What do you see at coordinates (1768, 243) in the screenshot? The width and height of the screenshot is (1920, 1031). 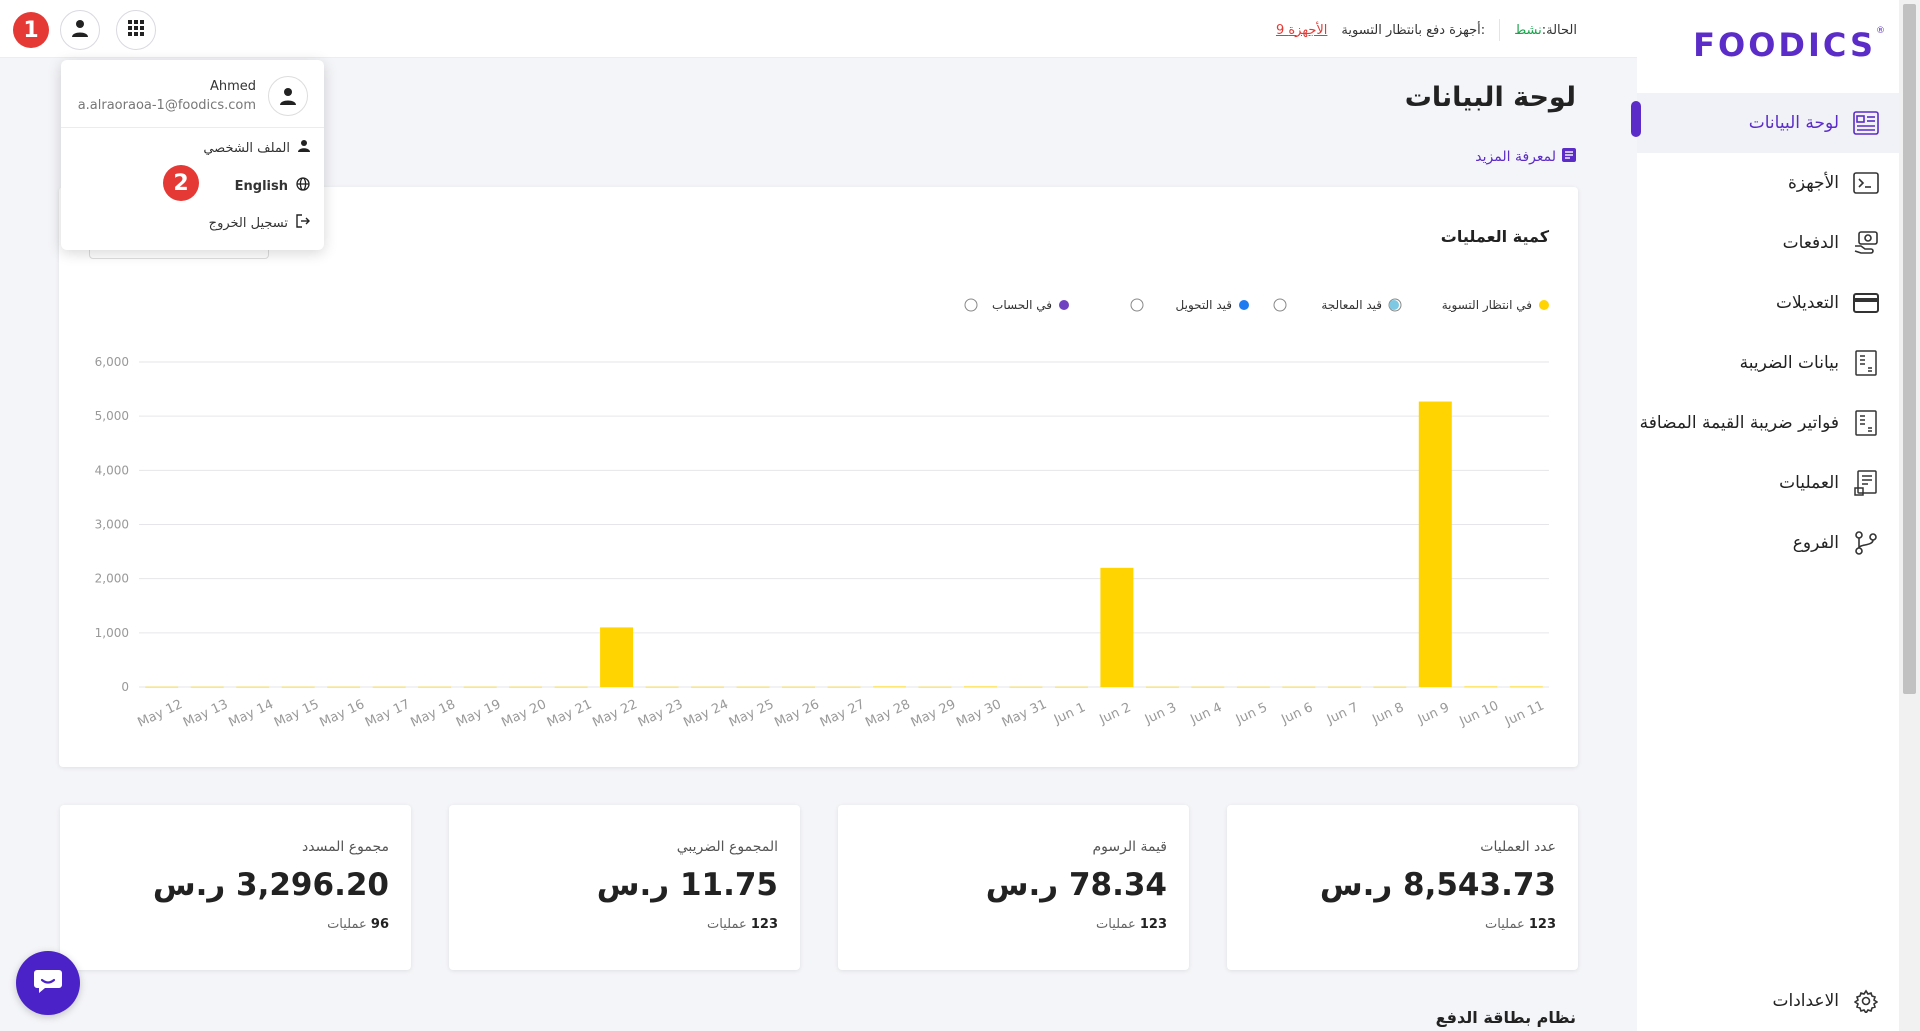 I see `sidebar-item-payments: الدفعات` at bounding box center [1768, 243].